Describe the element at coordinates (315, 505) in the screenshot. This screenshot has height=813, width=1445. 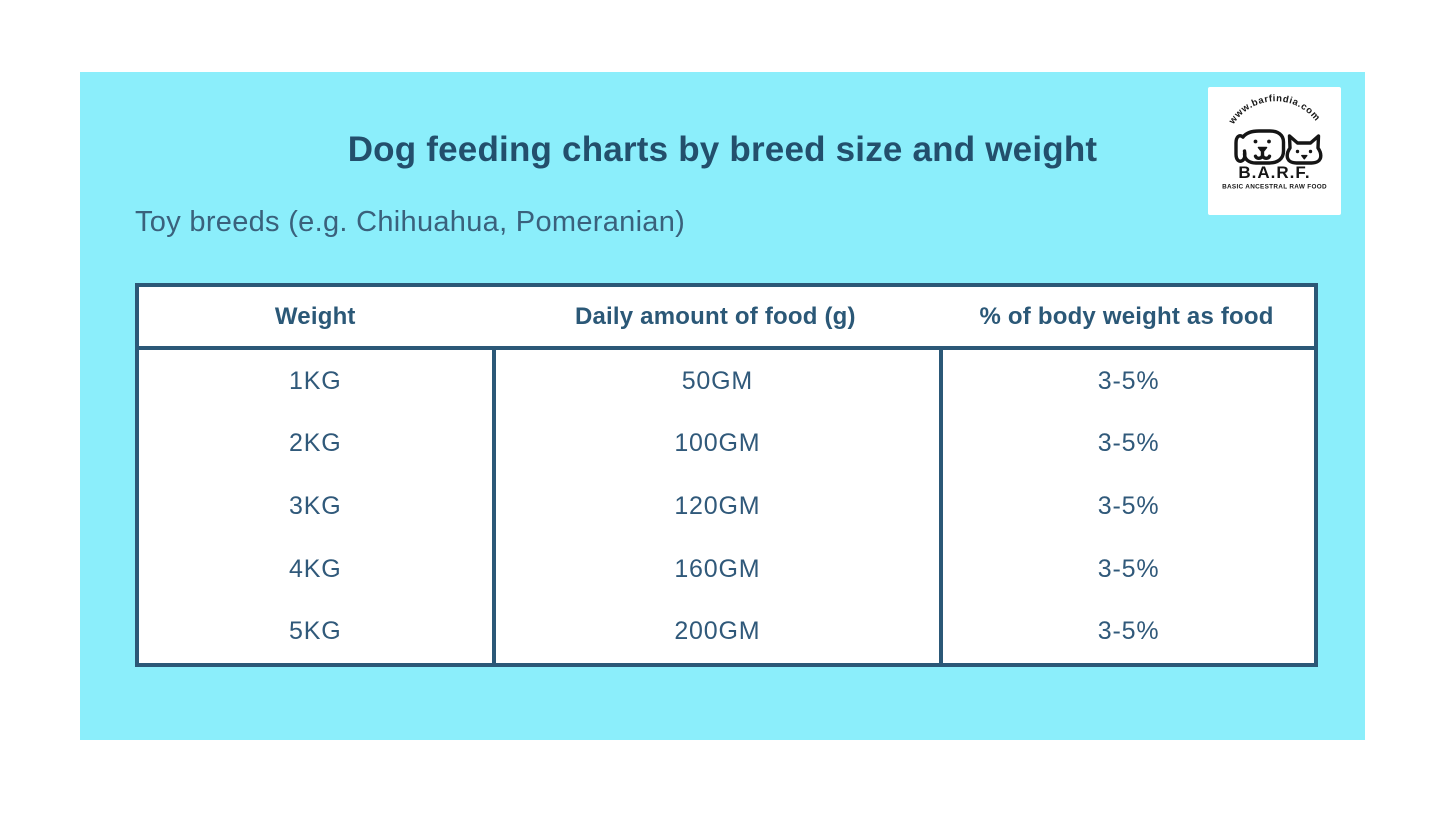
I see `table-cell-weight: 3KG` at that location.